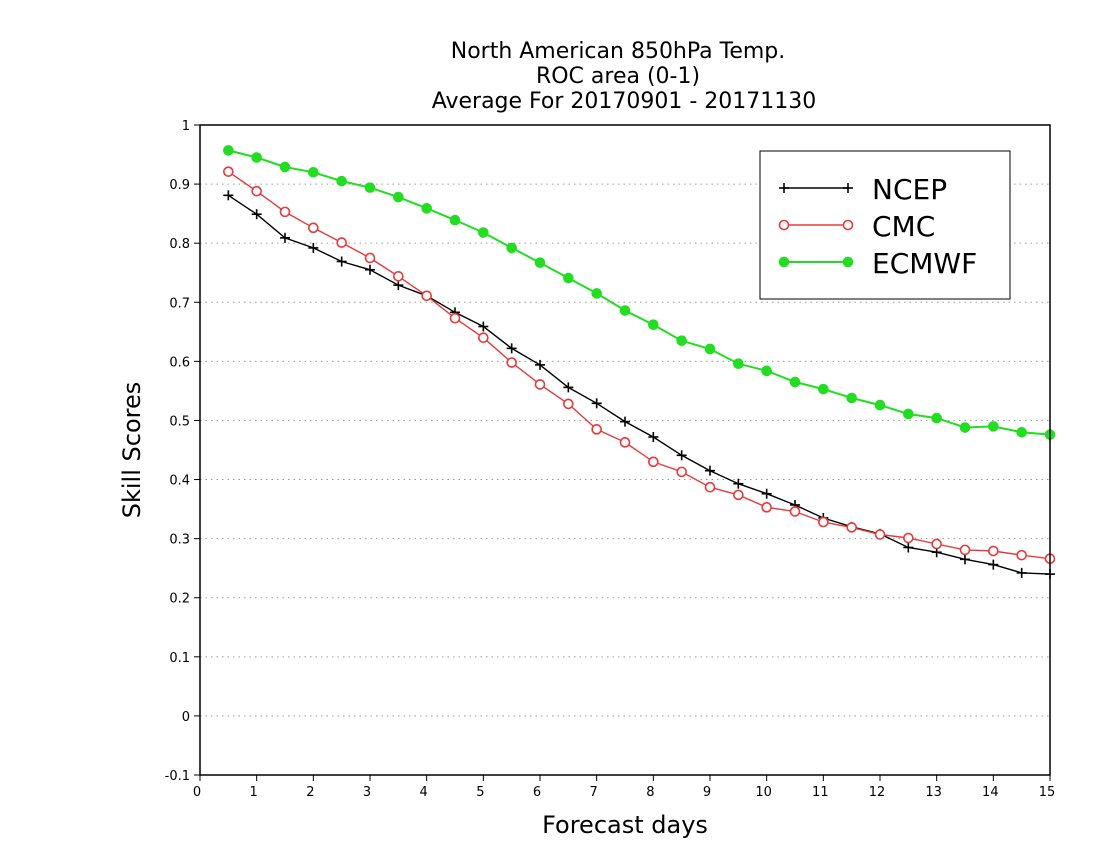  What do you see at coordinates (618, 76) in the screenshot?
I see `title-line-2: ROC area (0-1)` at bounding box center [618, 76].